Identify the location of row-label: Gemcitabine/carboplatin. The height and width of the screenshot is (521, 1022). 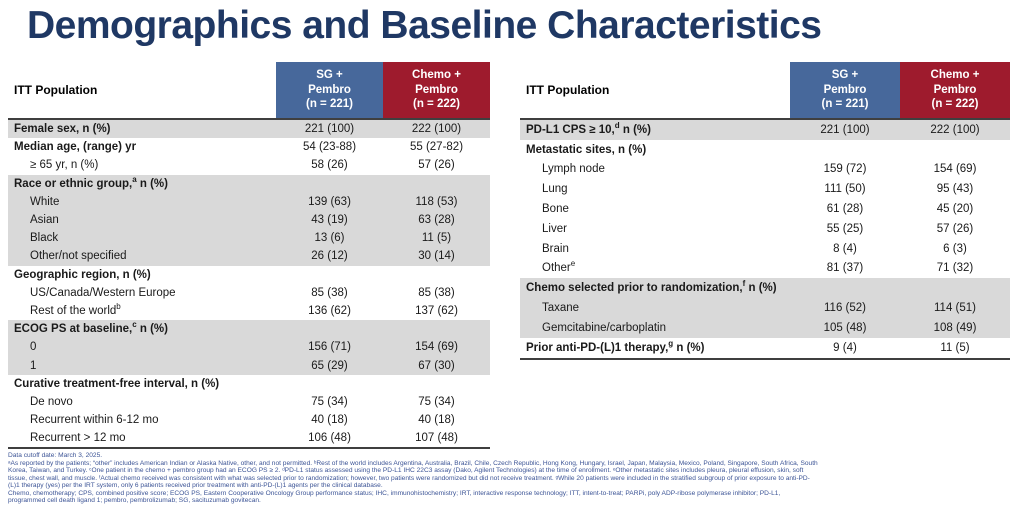
(604, 327).